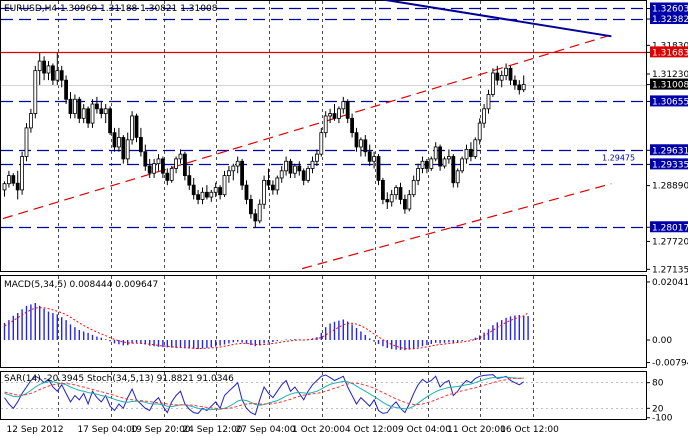 The width and height of the screenshot is (688, 436). I want to click on price-tick-label: 1.27135, so click(670, 270).